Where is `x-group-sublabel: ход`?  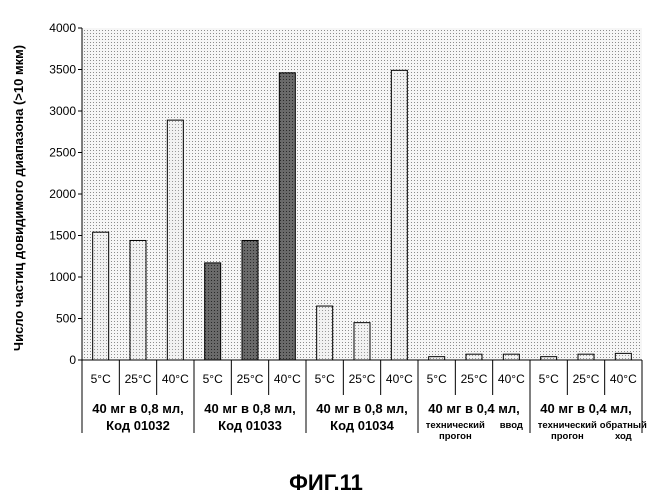 x-group-sublabel: ход is located at coordinates (623, 436).